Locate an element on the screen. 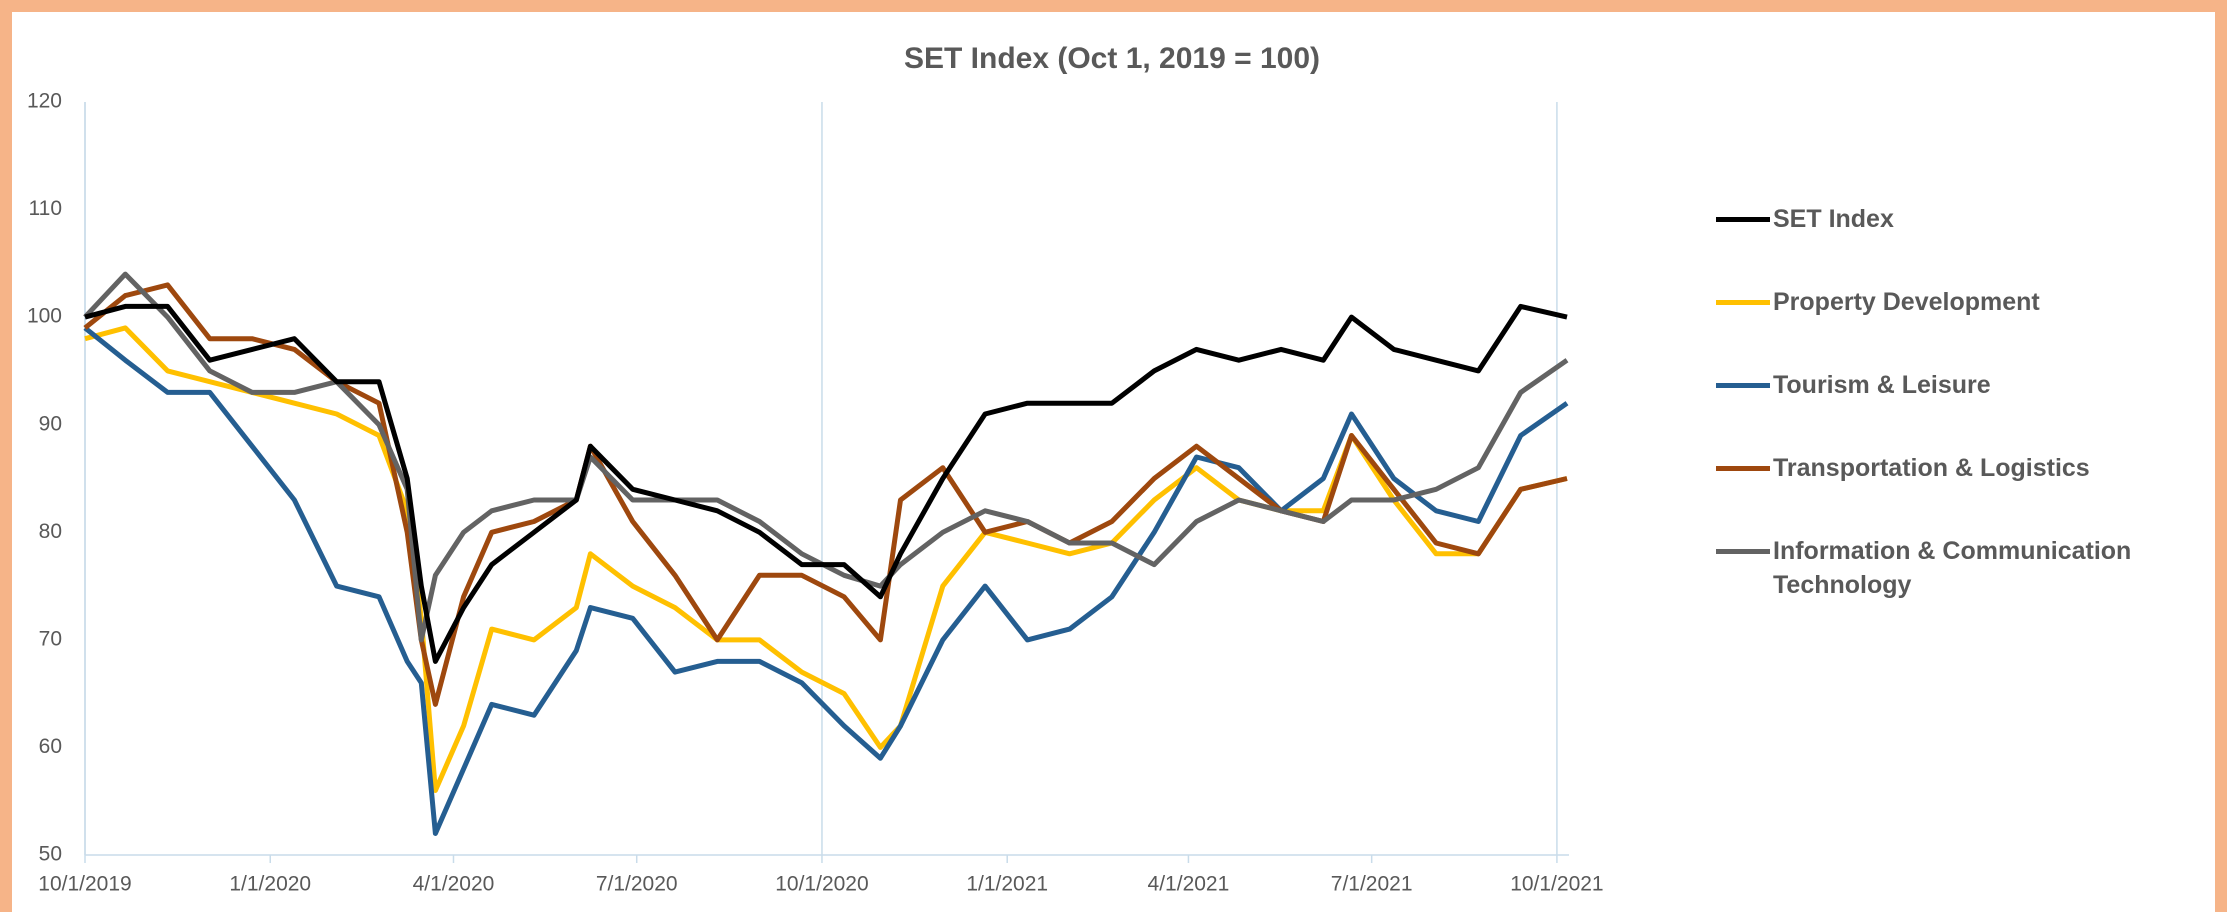 This screenshot has width=2227, height=912. x-tick-label: 10/1/2019 is located at coordinates (84, 884).